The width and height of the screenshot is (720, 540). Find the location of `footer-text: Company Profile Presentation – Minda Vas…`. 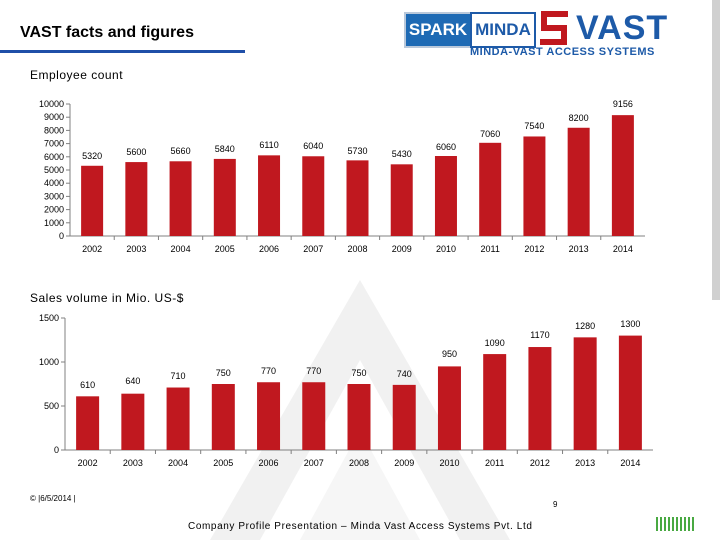

footer-text: Company Profile Presentation – Minda Vas… is located at coordinates (360, 526).